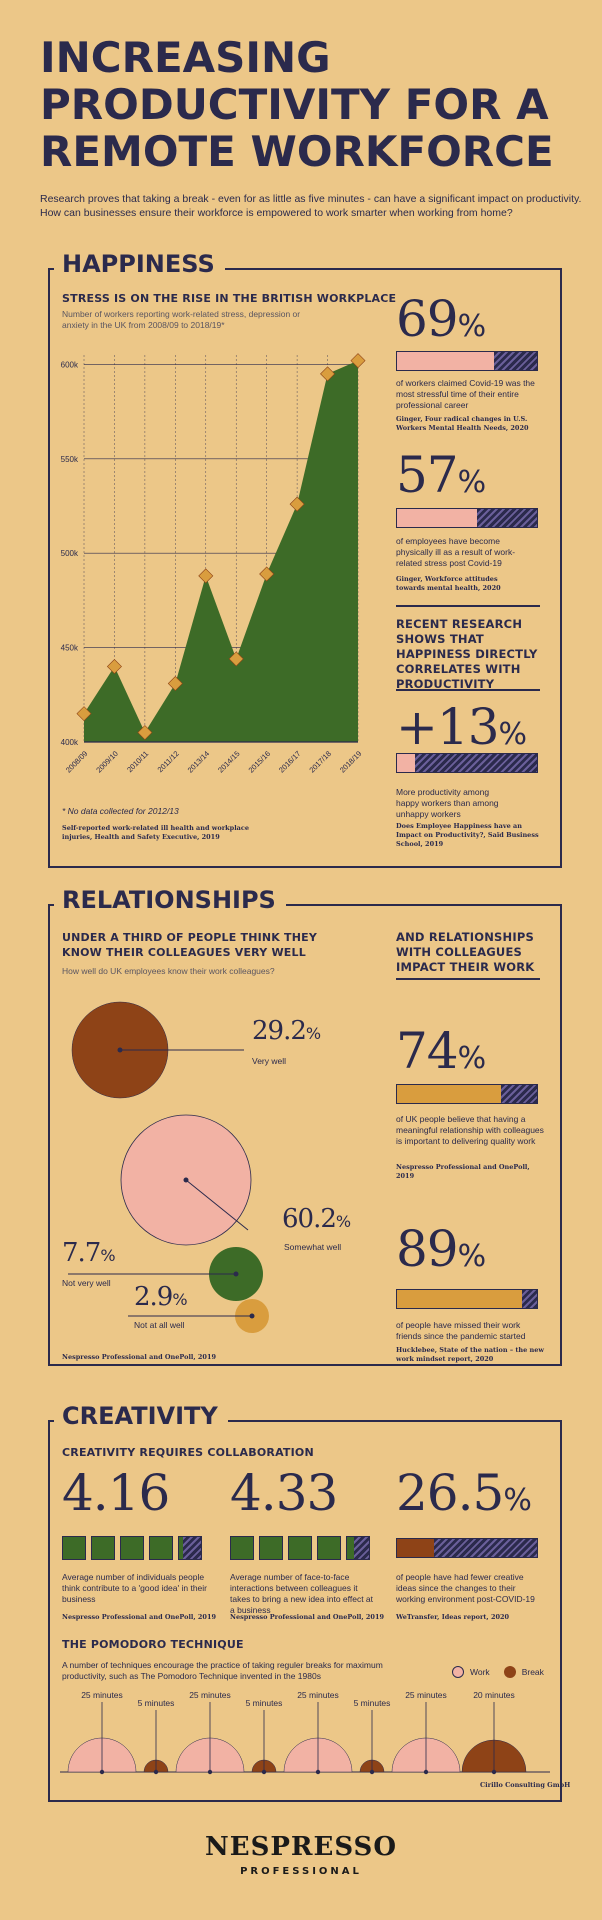 Image resolution: width=602 pixels, height=1920 pixels. Describe the element at coordinates (525, 1785) in the screenshot. I see `pomodoro-source: Cirillo Consulting GmbH` at that location.